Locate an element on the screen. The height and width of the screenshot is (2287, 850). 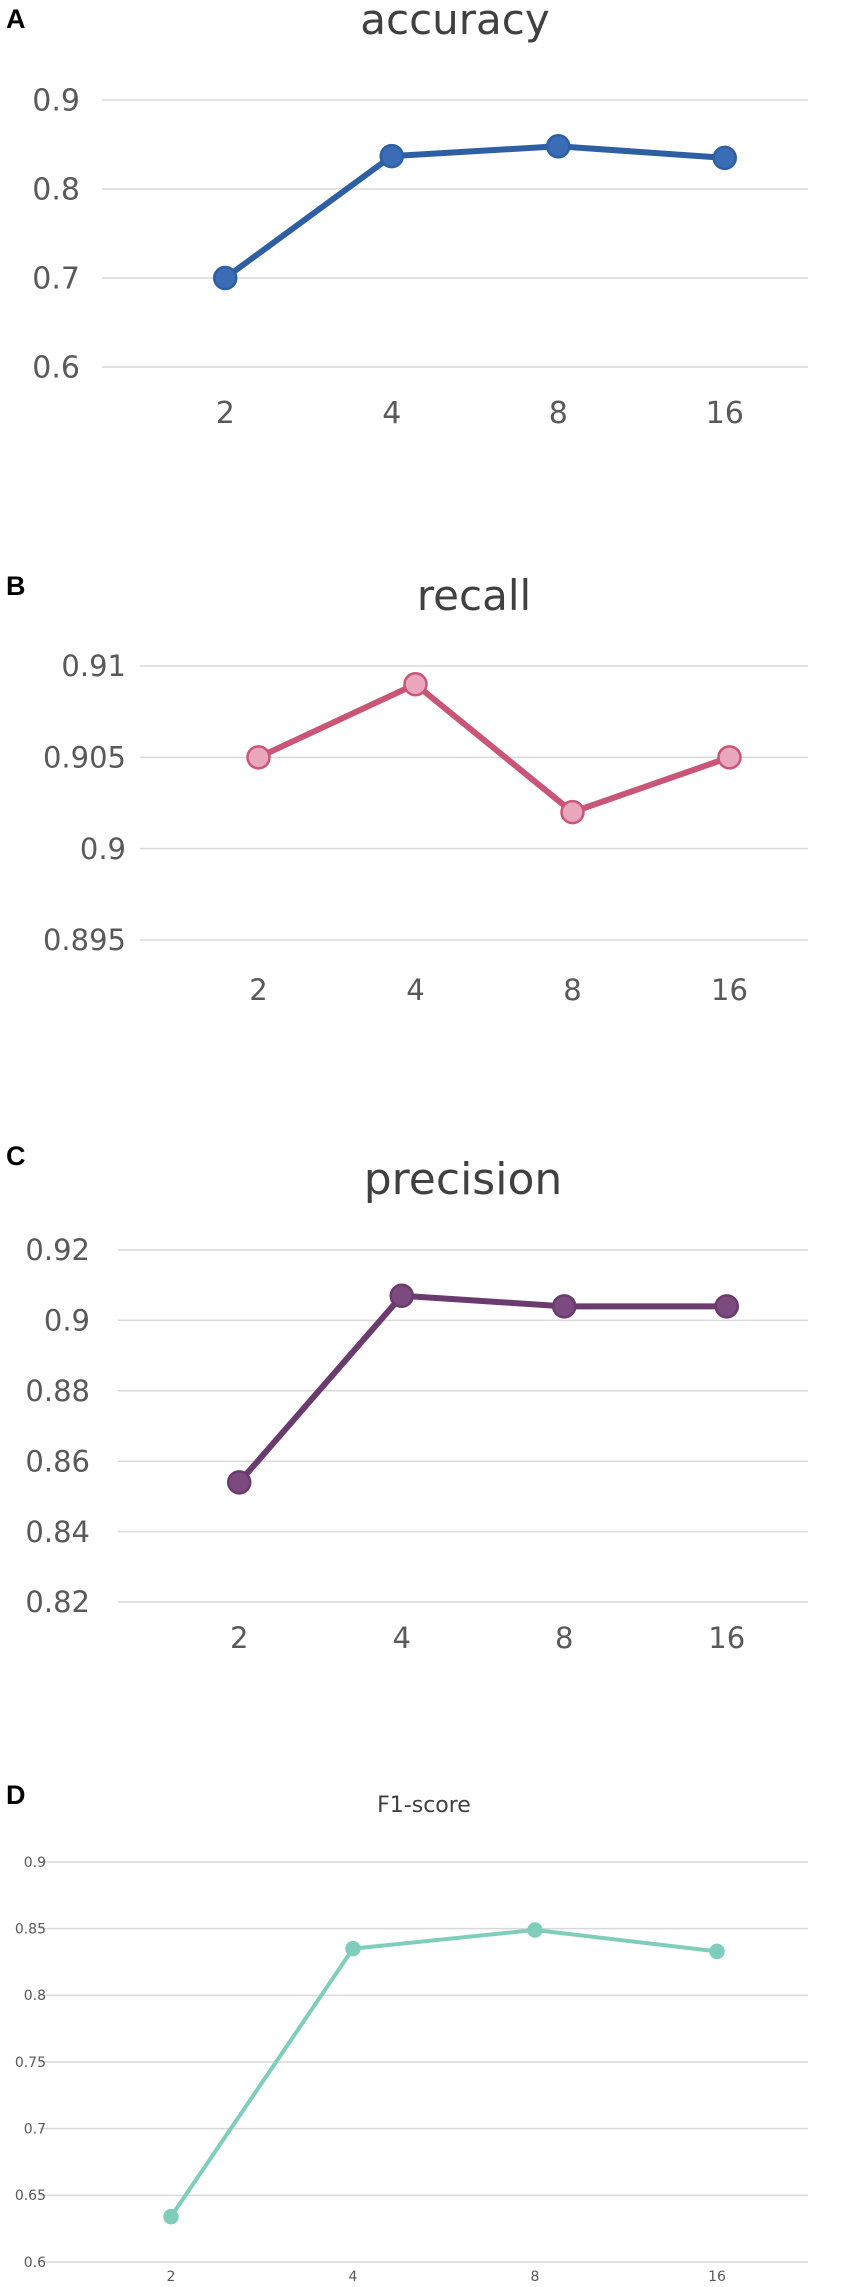
panel-letter: A is located at coordinates (16, 19).